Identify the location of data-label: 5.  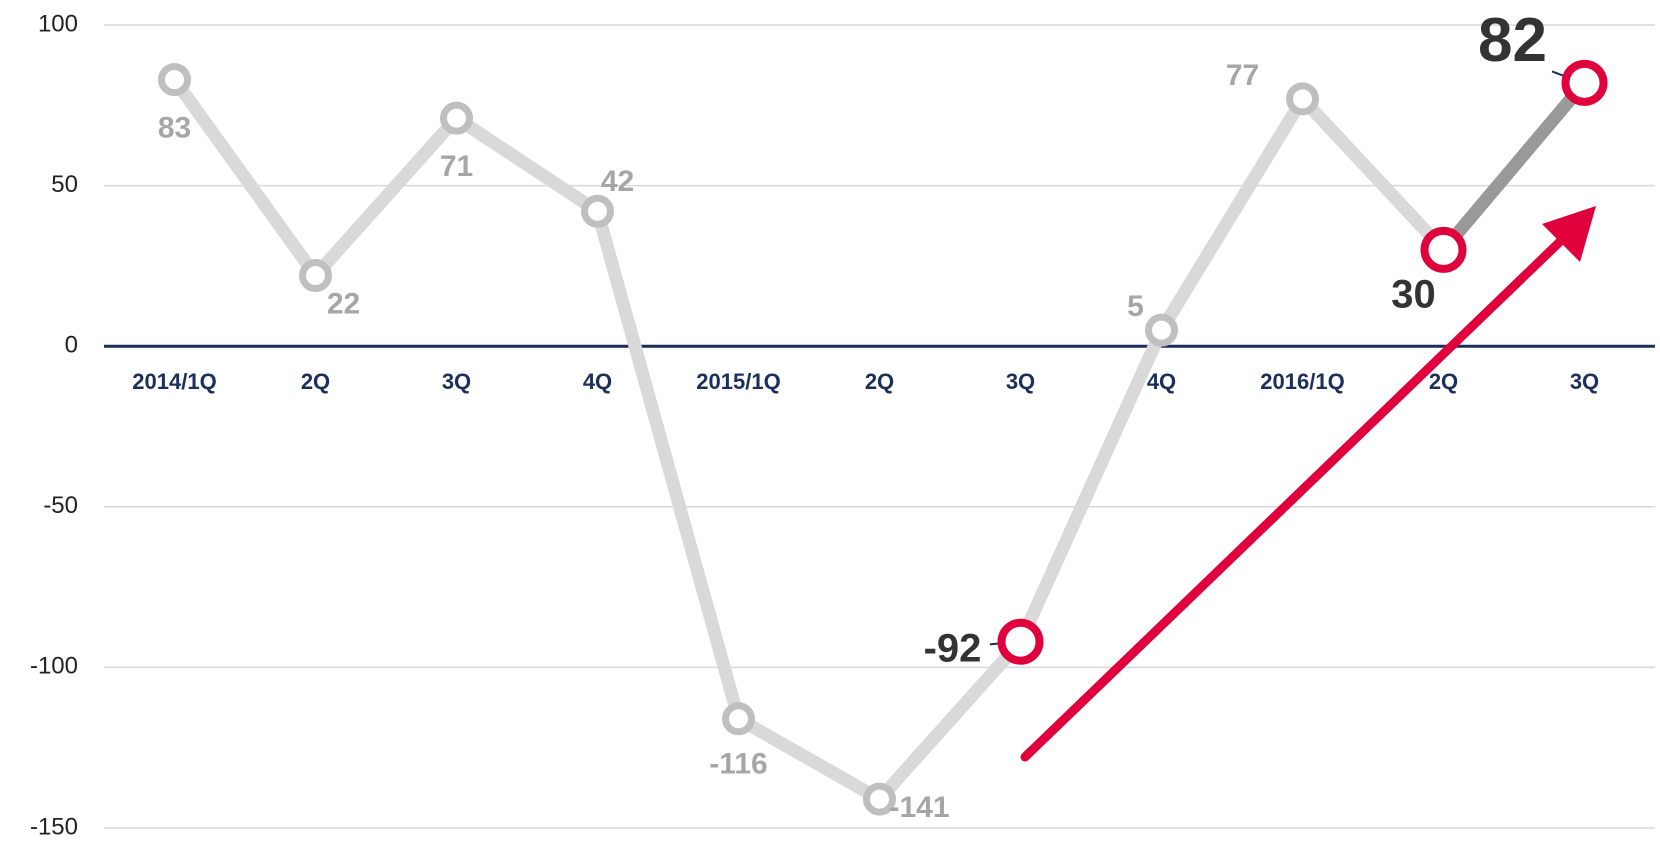
(1135, 306).